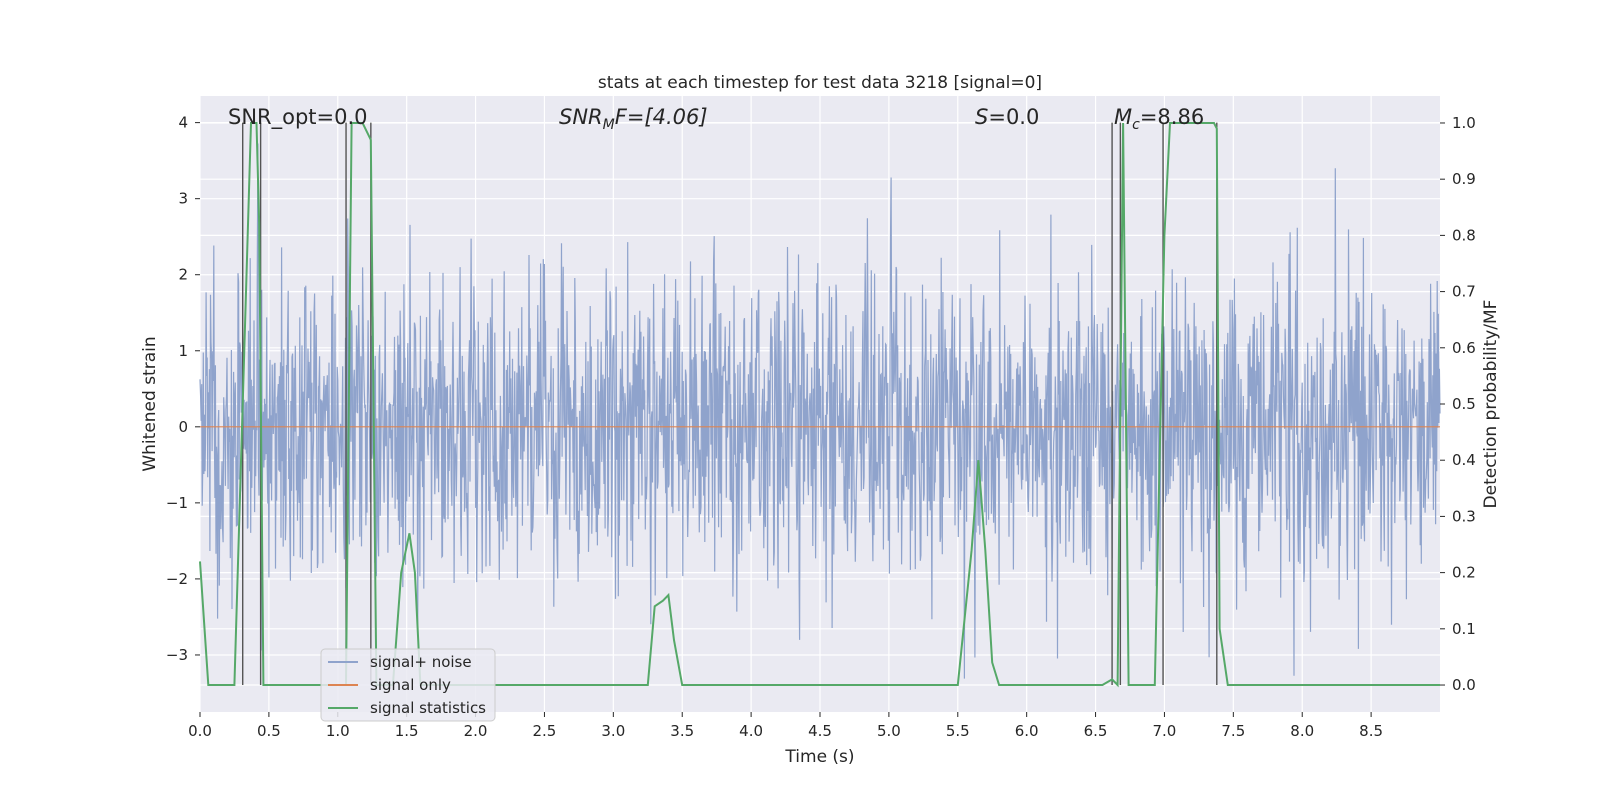 This screenshot has height=800, width=1600. Describe the element at coordinates (981, 117) in the screenshot. I see `annotation-s-main: S` at that location.